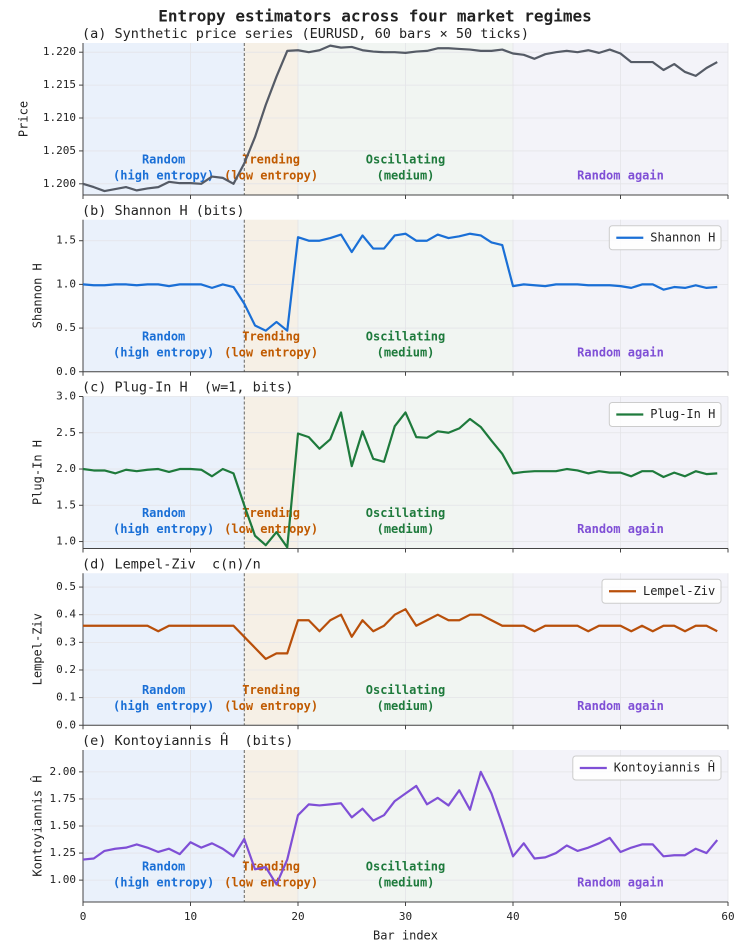 The width and height of the screenshot is (750, 950). I want to click on x-tick-label: 30, so click(405, 916).